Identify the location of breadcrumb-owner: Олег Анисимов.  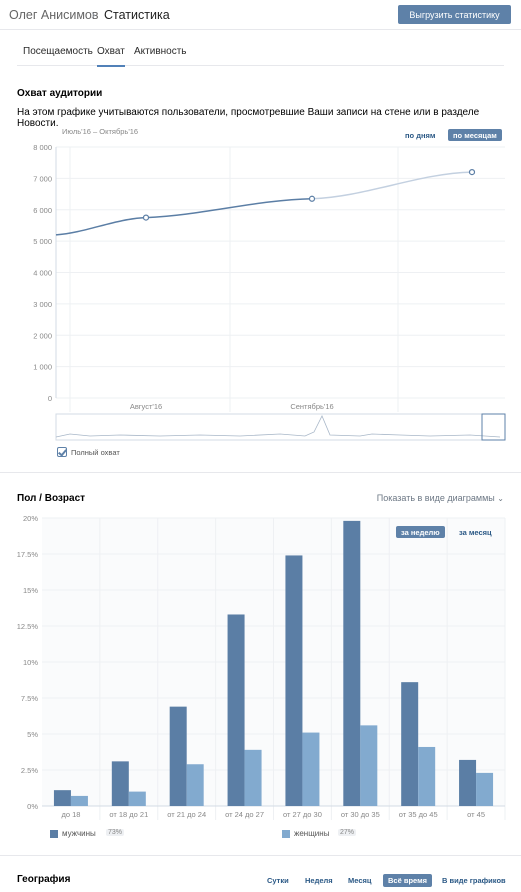
(54, 15).